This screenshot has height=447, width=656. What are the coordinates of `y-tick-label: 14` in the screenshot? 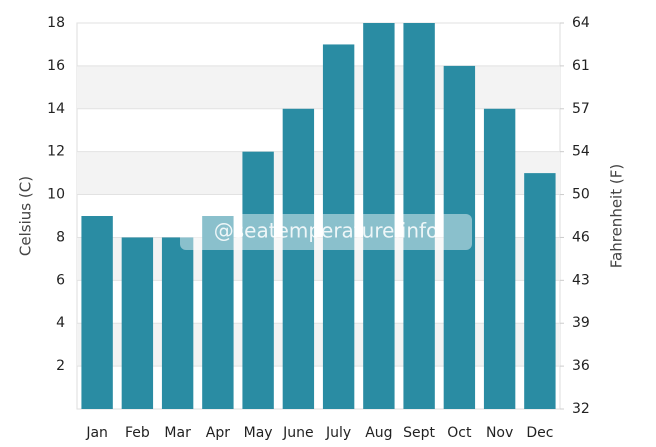 It's located at (56, 109).